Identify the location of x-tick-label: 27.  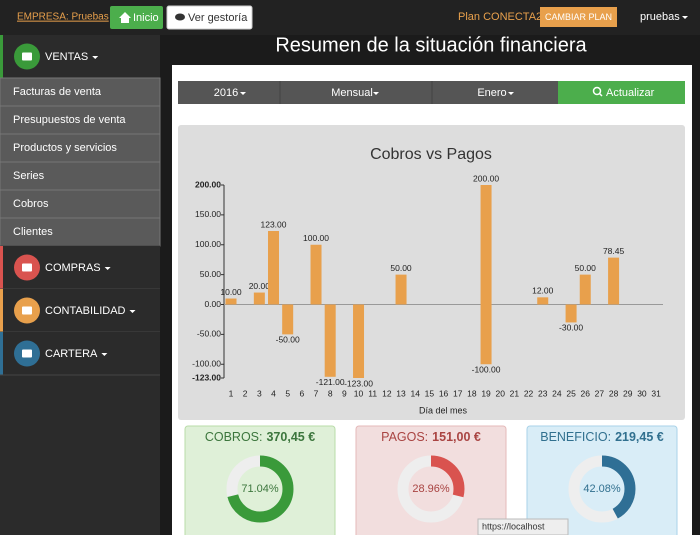
(600, 393).